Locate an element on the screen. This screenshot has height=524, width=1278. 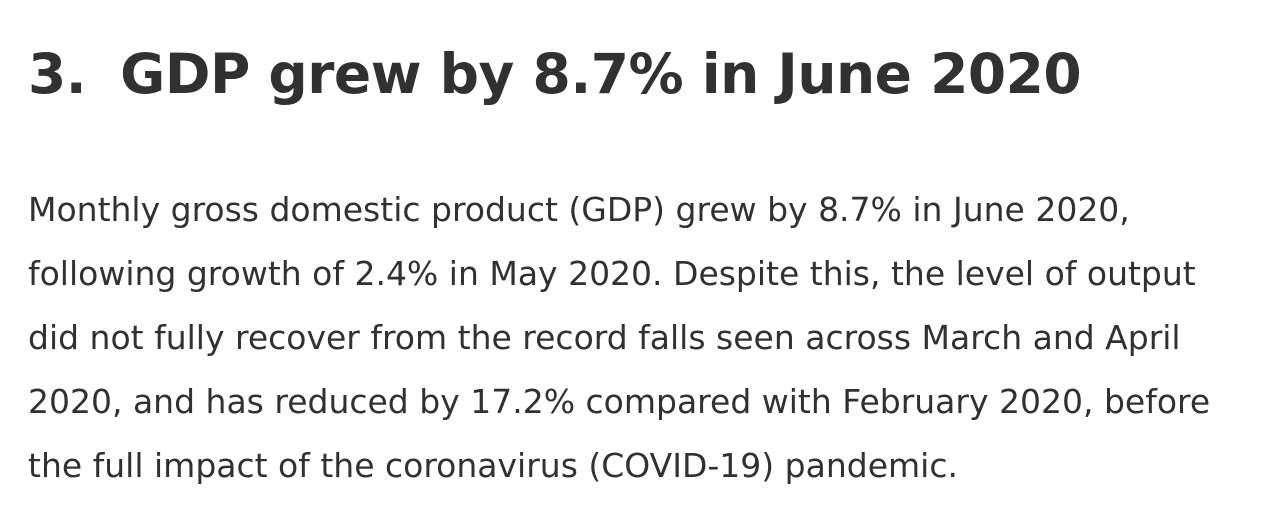
section-title: GDP grew by 8.7% in June 2020 is located at coordinates (601, 74).